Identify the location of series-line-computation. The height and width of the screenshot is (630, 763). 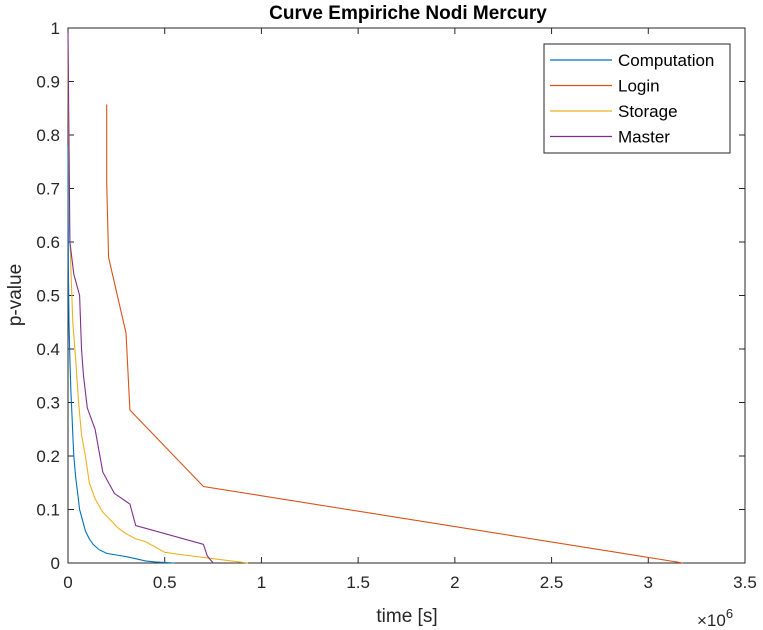
(121, 354).